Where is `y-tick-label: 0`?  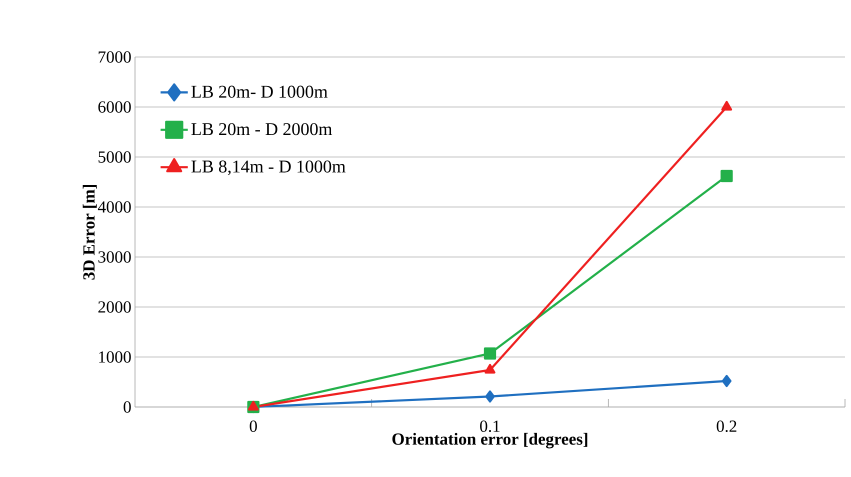
y-tick-label: 0 is located at coordinates (127, 407).